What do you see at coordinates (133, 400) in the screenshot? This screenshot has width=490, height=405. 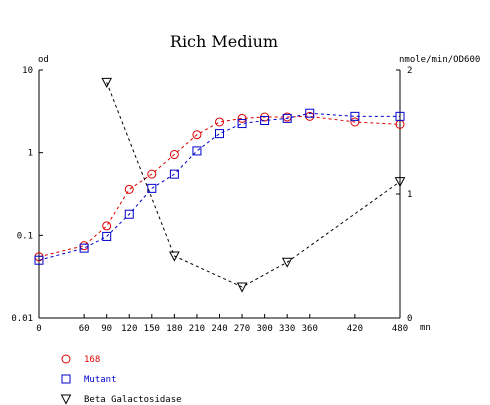 I see `legend-label: Beta Galactosidase` at bounding box center [133, 400].